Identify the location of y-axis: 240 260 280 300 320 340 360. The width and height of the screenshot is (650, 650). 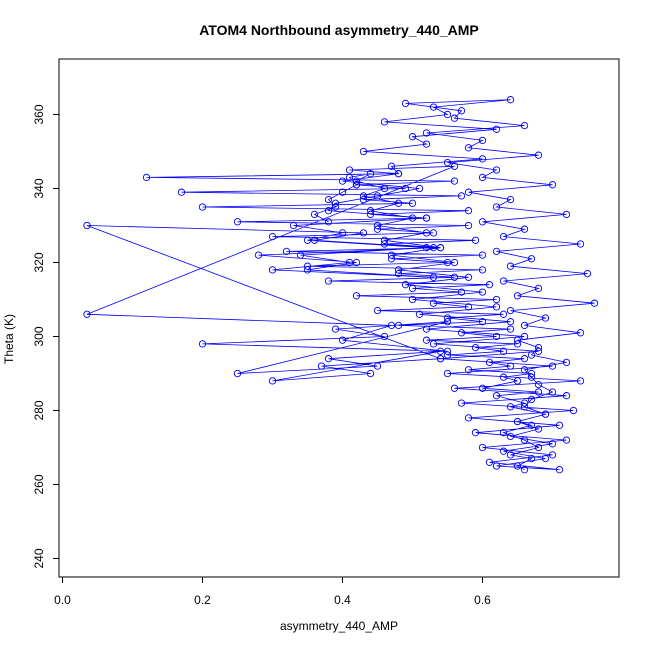
(46, 336).